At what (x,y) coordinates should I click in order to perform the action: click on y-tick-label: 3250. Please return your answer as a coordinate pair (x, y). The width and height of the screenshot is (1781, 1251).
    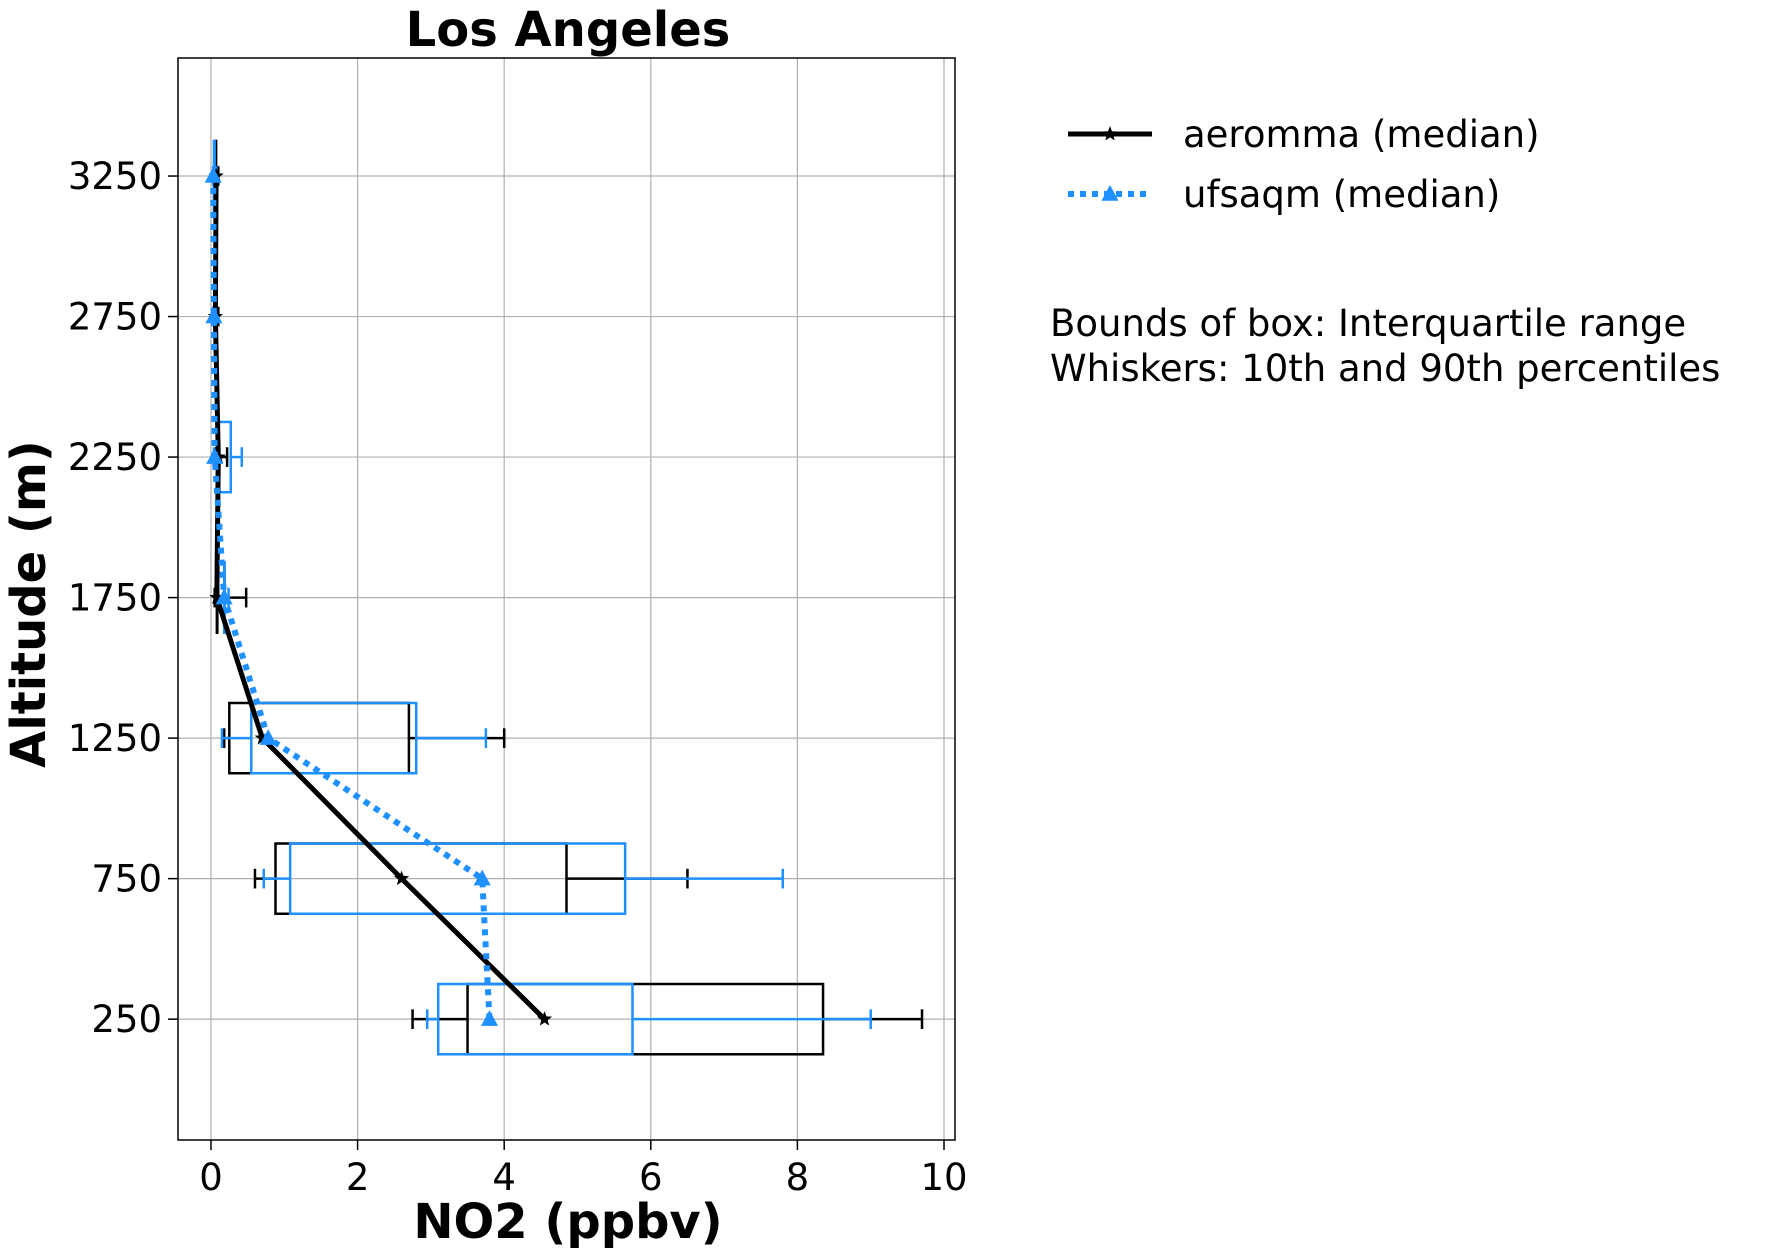
    Looking at the image, I should click on (115, 176).